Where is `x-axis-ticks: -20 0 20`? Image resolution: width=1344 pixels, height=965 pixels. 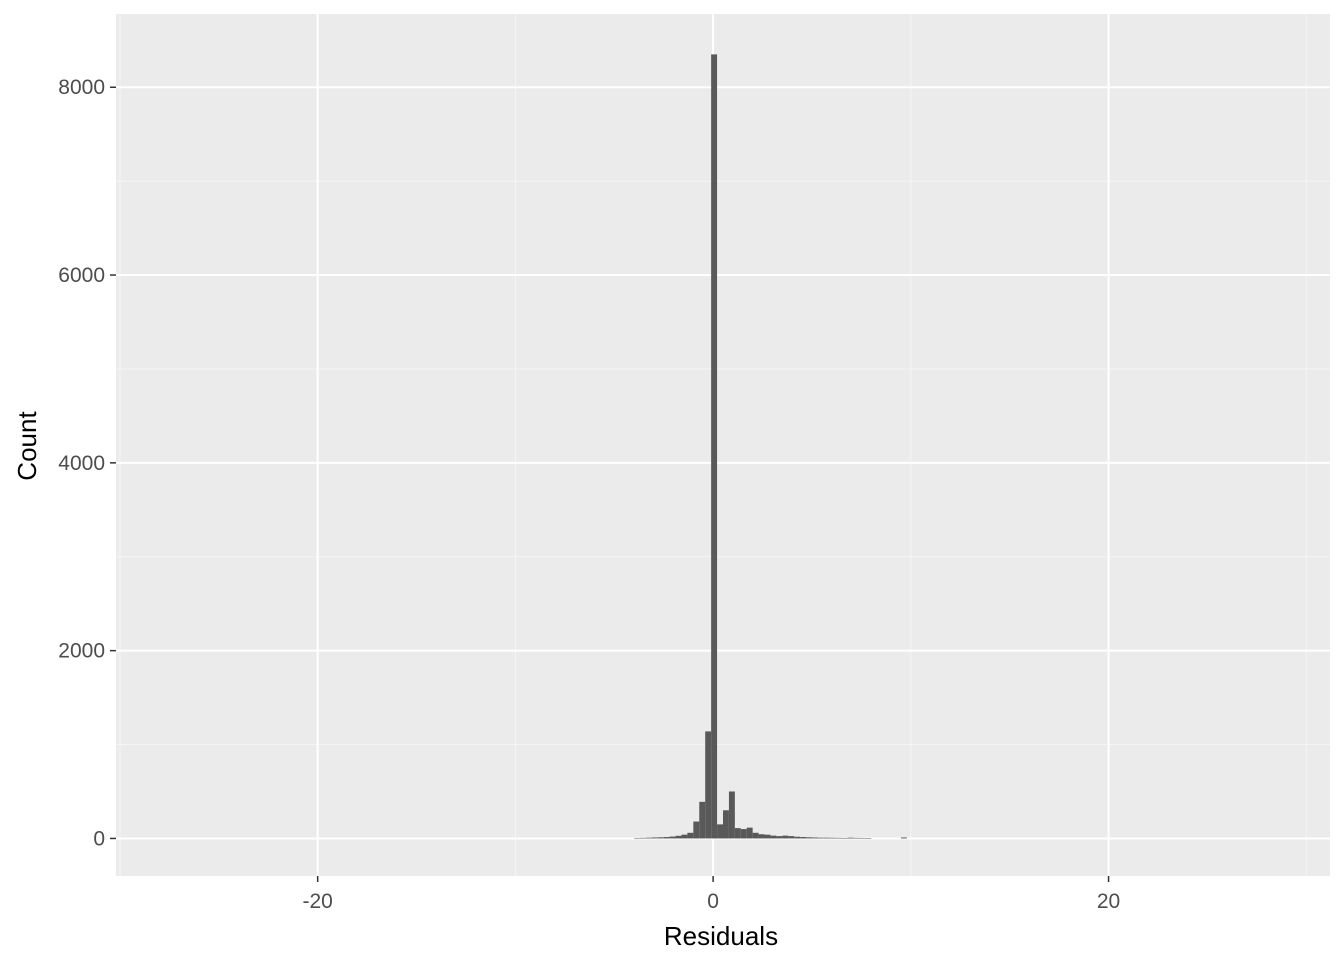 x-axis-ticks: -20 0 20 is located at coordinates (711, 894).